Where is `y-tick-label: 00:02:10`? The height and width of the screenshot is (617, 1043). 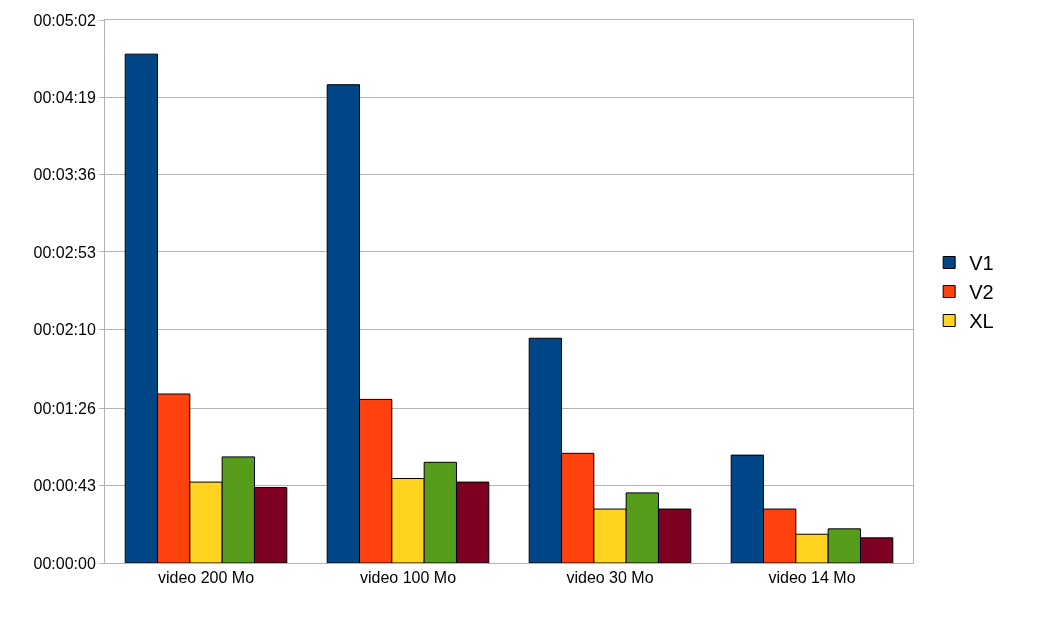
y-tick-label: 00:02:10 is located at coordinates (64, 329).